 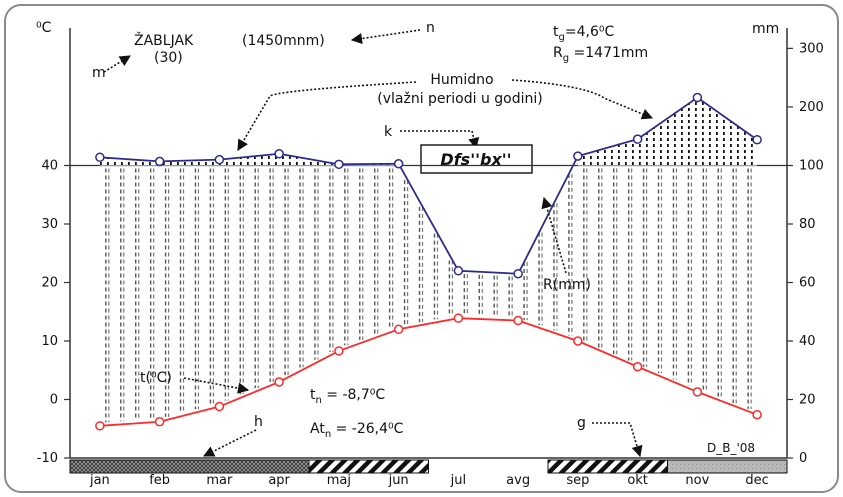 What do you see at coordinates (164, 40) in the screenshot?
I see `station-name: ŽABLJAK` at bounding box center [164, 40].